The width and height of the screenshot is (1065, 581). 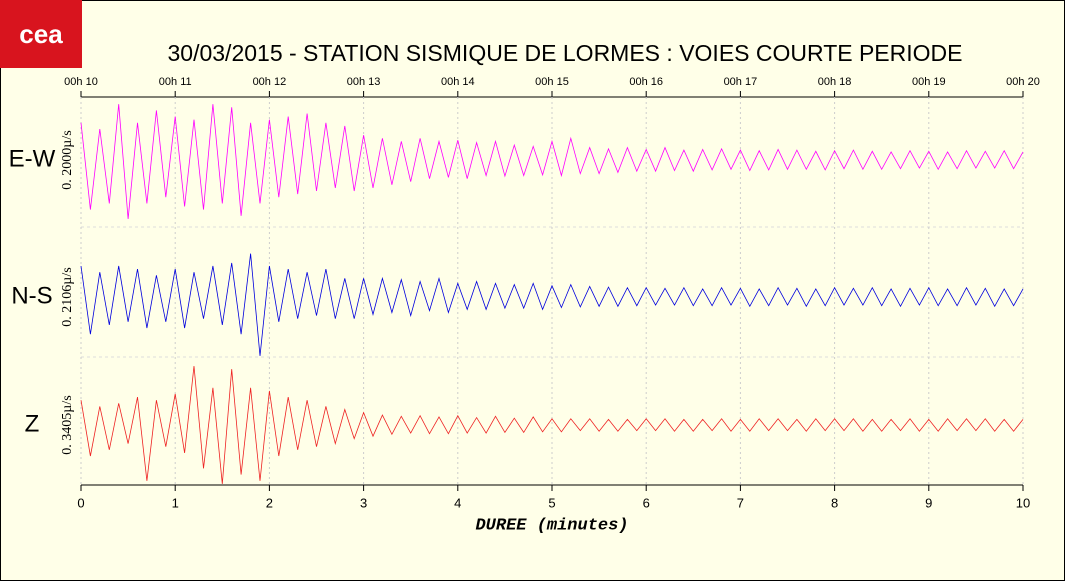 I want to click on x-tick-label: 1, so click(x=175, y=502).